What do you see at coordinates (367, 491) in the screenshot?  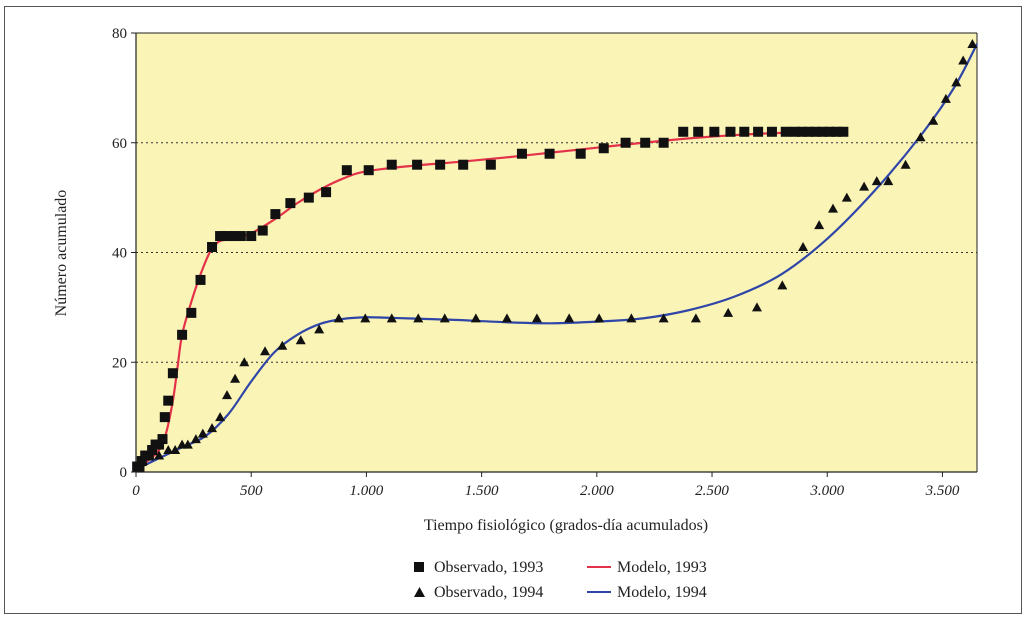 I see `x-tick-label: 1.000` at bounding box center [367, 491].